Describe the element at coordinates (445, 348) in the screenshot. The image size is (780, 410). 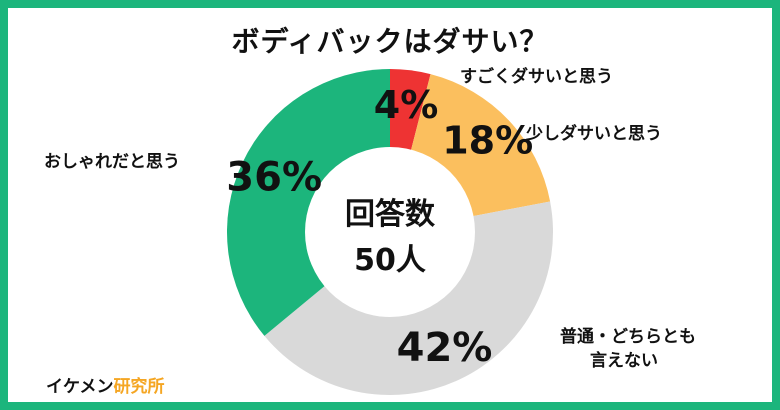
I see `slice-percent-label: 42%` at that location.